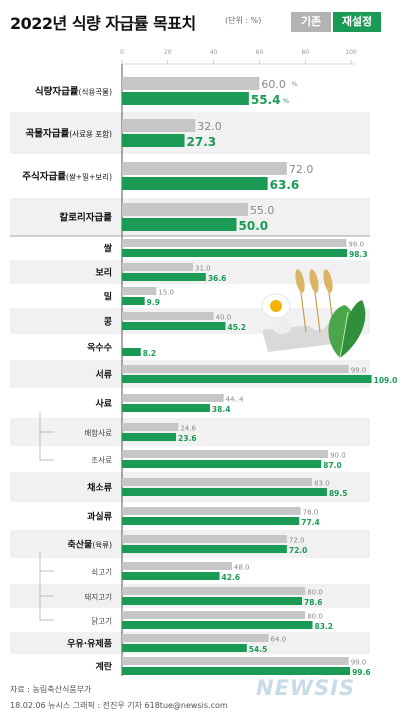  What do you see at coordinates (103, 273) in the screenshot?
I see `category-label: 보리` at bounding box center [103, 273].